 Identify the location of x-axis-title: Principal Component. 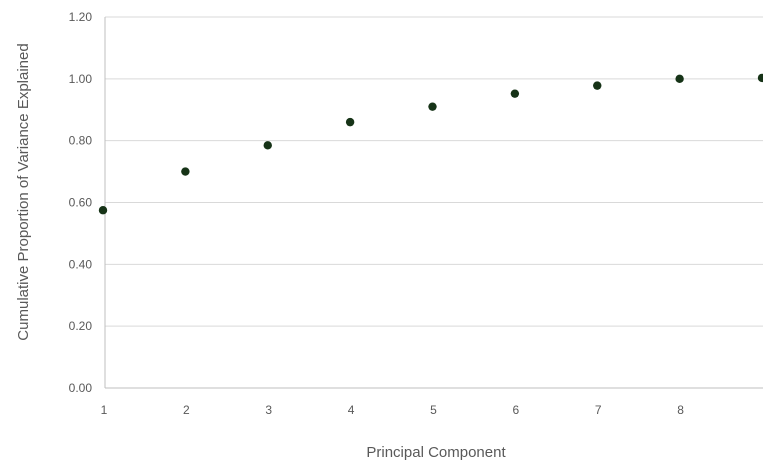
(436, 452).